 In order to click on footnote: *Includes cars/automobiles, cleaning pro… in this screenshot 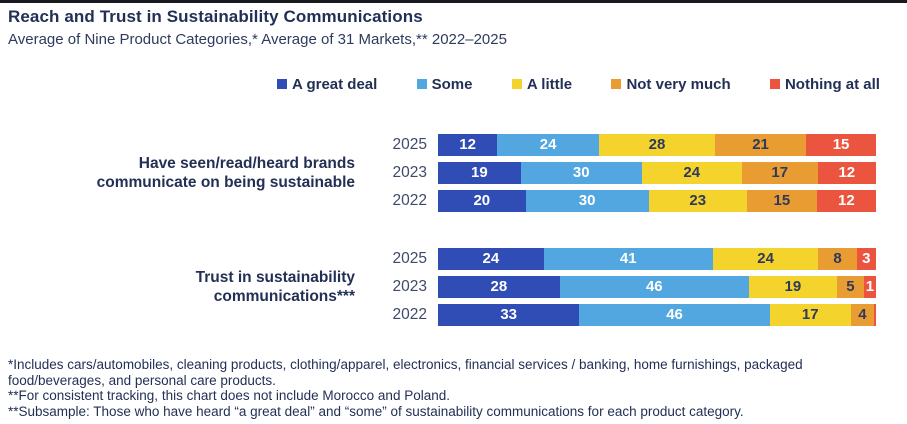, I will do `click(405, 372)`.